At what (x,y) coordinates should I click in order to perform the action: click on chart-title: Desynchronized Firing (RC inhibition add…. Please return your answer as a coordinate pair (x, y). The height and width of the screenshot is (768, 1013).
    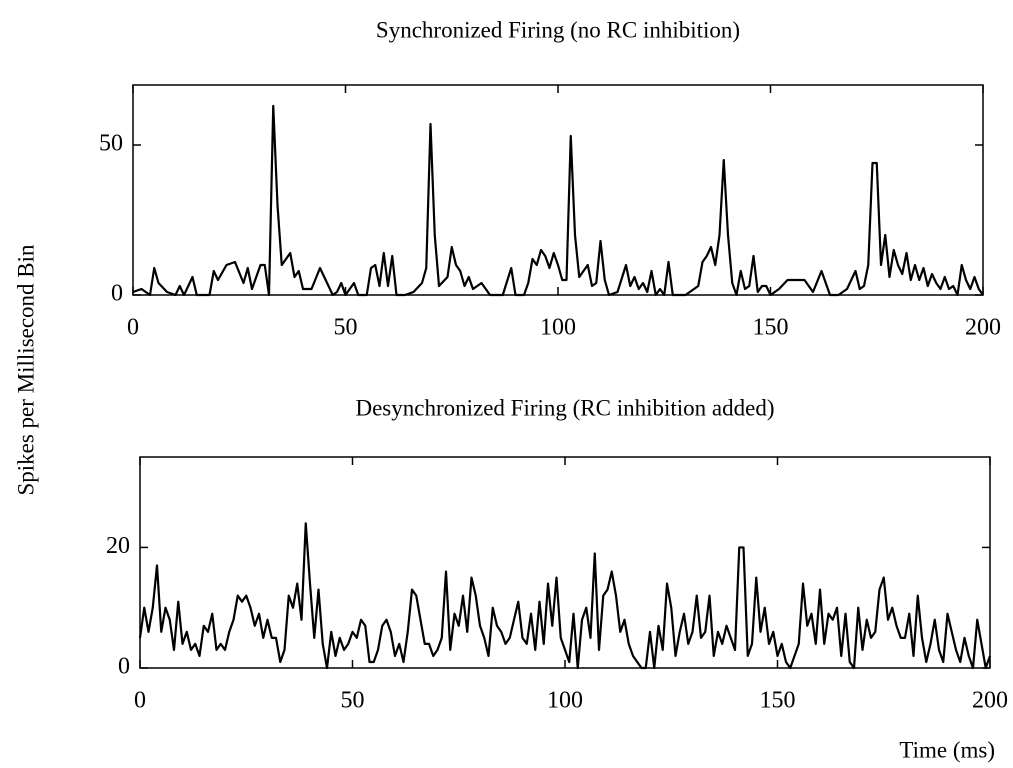
    Looking at the image, I should click on (564, 407).